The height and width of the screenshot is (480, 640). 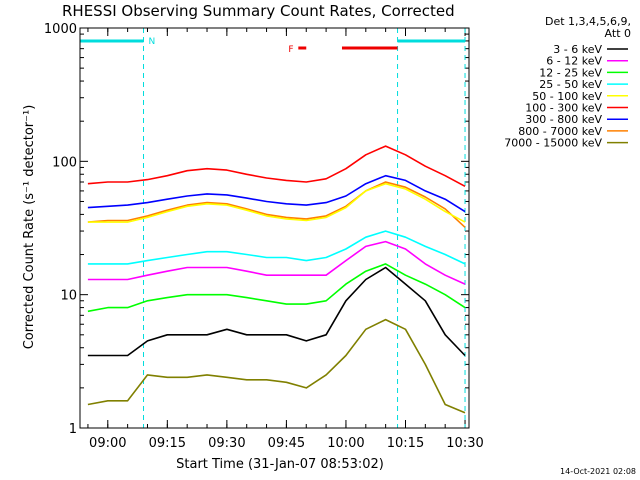 I want to click on y-tick-label: 10, so click(x=68, y=296).